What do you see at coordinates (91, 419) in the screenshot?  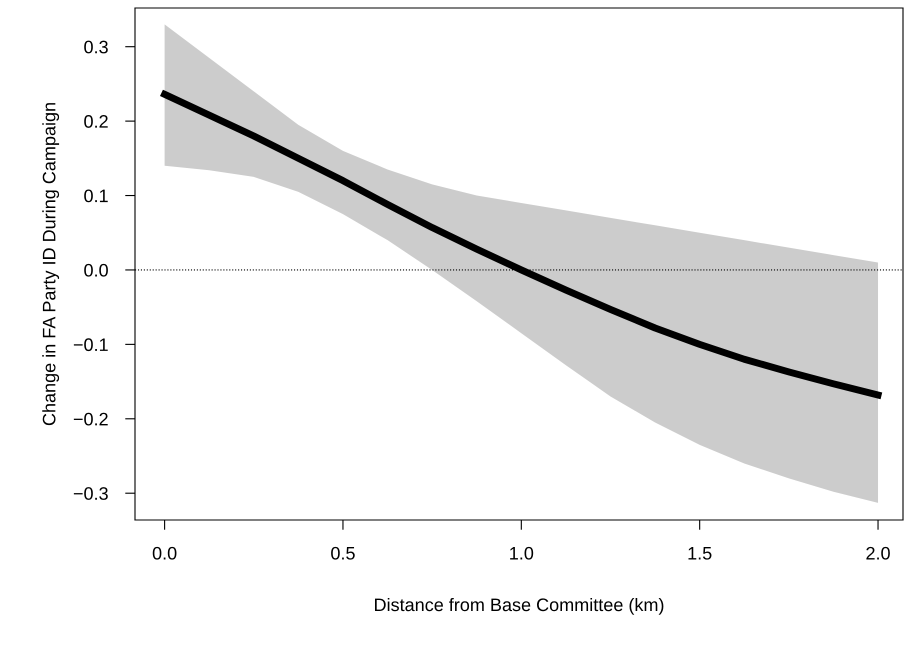 I see `y-tick-label: −0.2` at bounding box center [91, 419].